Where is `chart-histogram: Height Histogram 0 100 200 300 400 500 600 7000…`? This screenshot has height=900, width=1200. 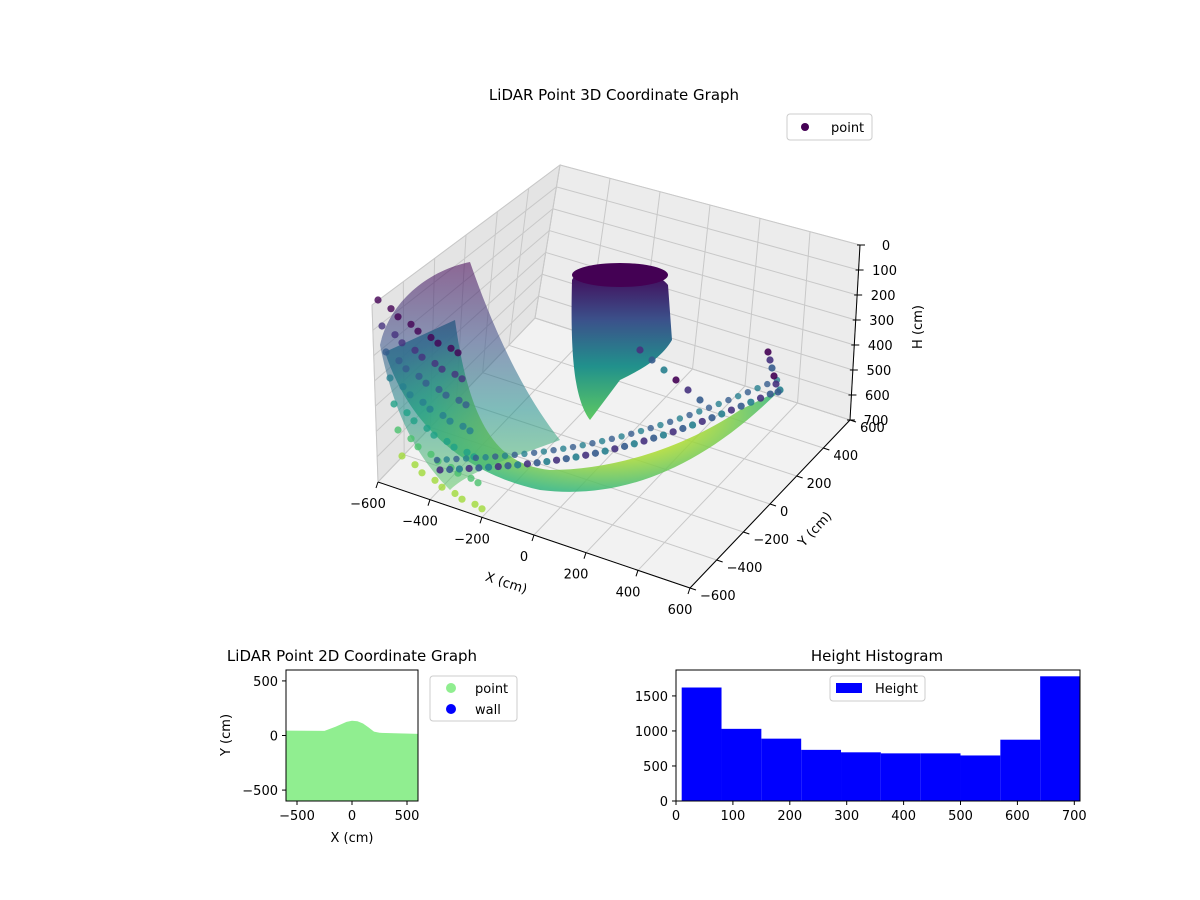 chart-histogram: Height Histogram 0 100 200 300 400 500 600 7000… is located at coordinates (861, 735).